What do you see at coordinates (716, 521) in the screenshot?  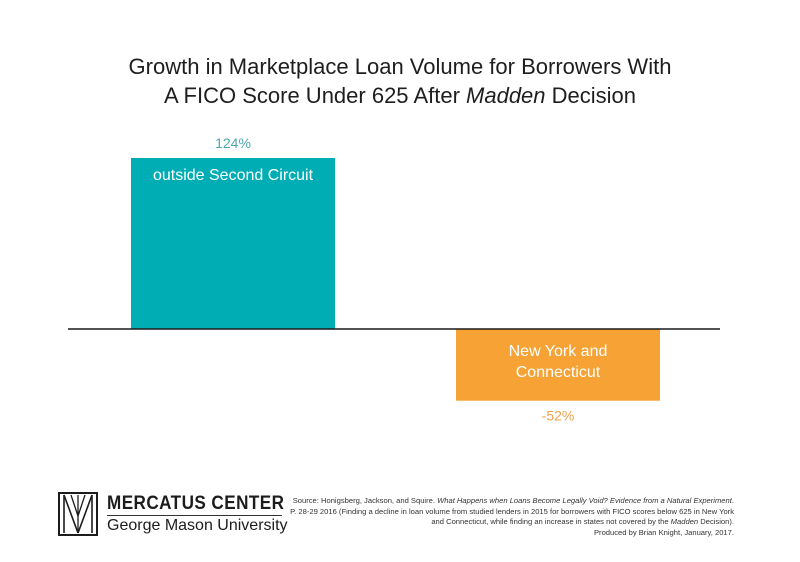 I see `source-text-3: Decision).` at bounding box center [716, 521].